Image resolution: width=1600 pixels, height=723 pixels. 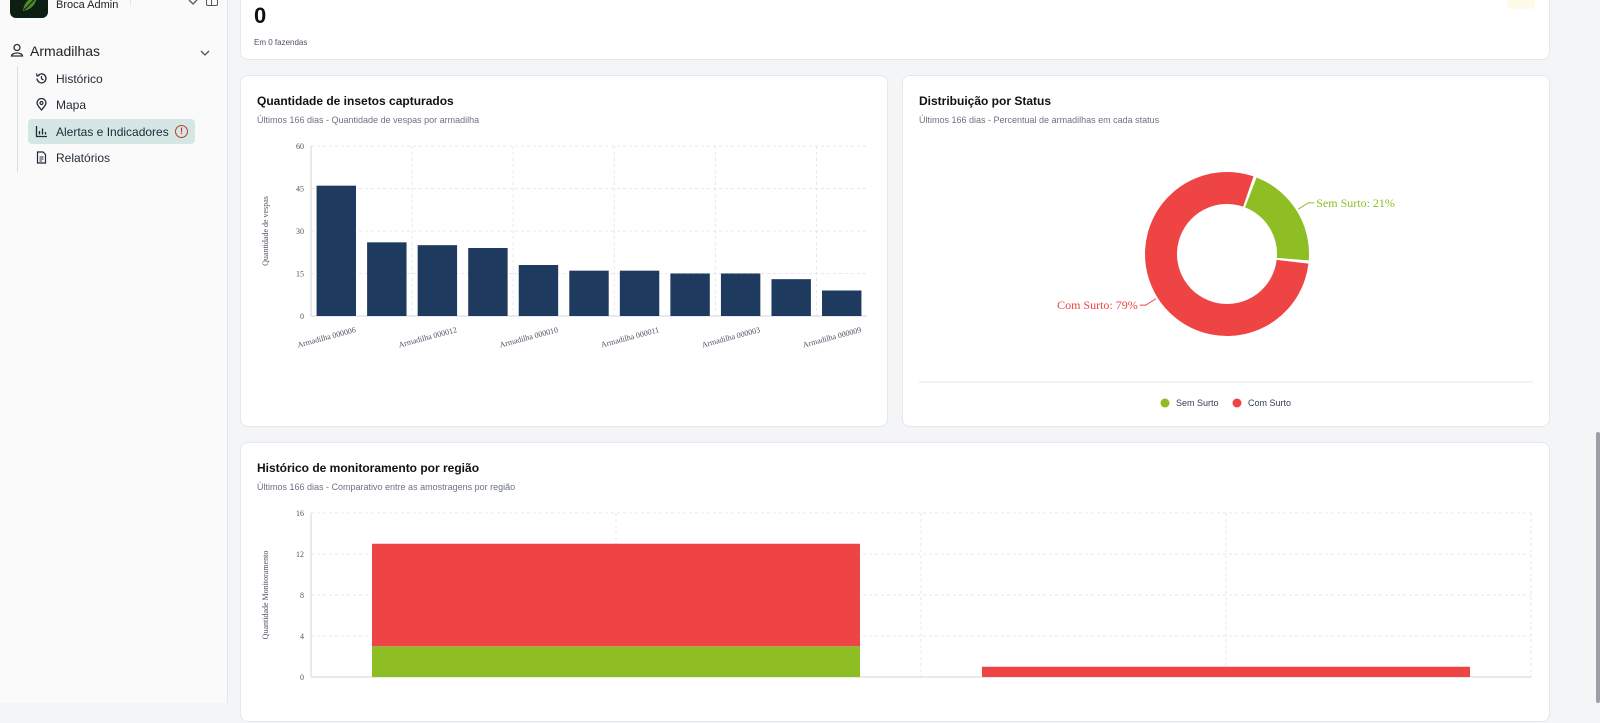 What do you see at coordinates (29, 9) in the screenshot?
I see `org-logo` at bounding box center [29, 9].